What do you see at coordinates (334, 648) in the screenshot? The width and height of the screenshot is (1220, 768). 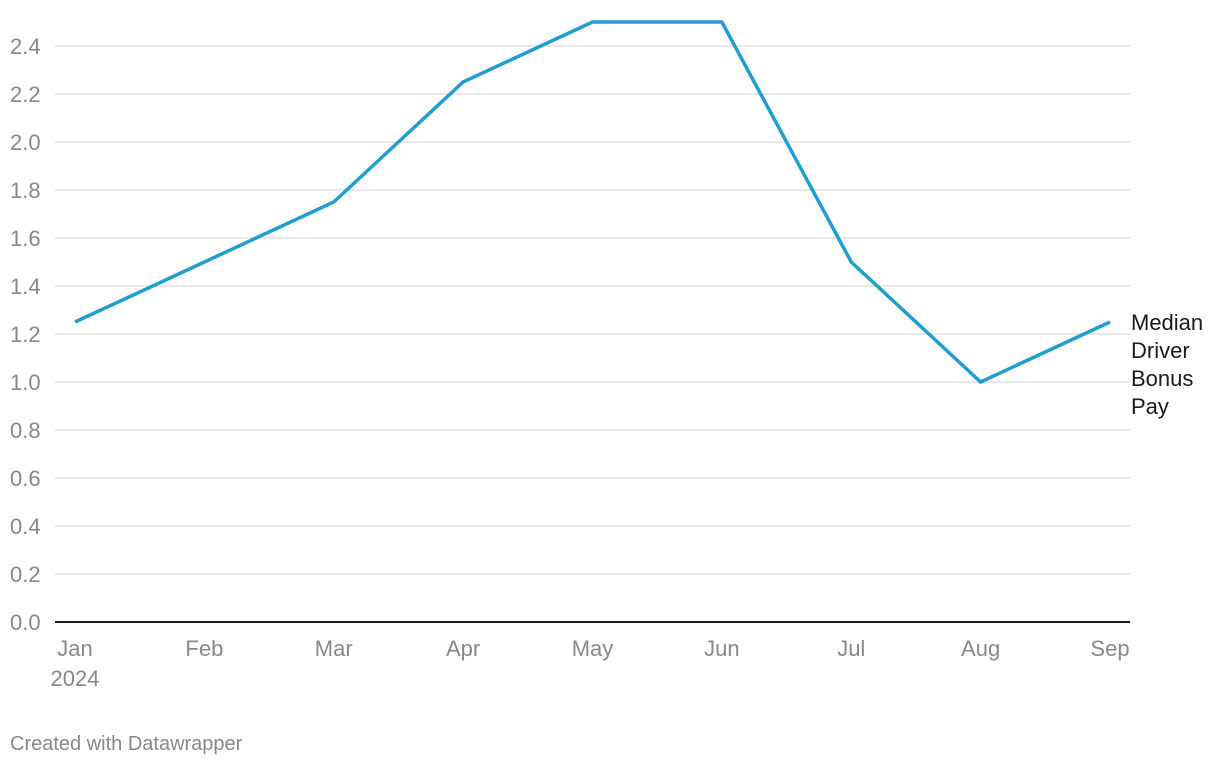 I see `x-tick-label: Mar` at bounding box center [334, 648].